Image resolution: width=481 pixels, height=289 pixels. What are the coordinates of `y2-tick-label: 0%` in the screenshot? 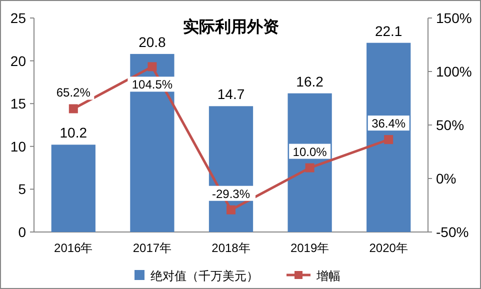 It's located at (446, 178).